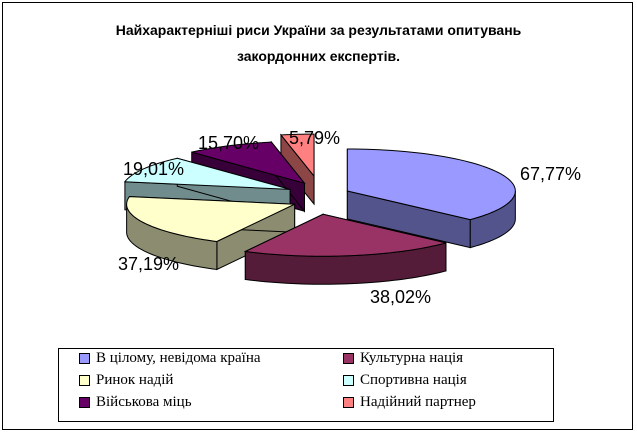 The width and height of the screenshot is (637, 434). What do you see at coordinates (400, 297) in the screenshot?
I see `data-label-2: 38,02%` at bounding box center [400, 297].